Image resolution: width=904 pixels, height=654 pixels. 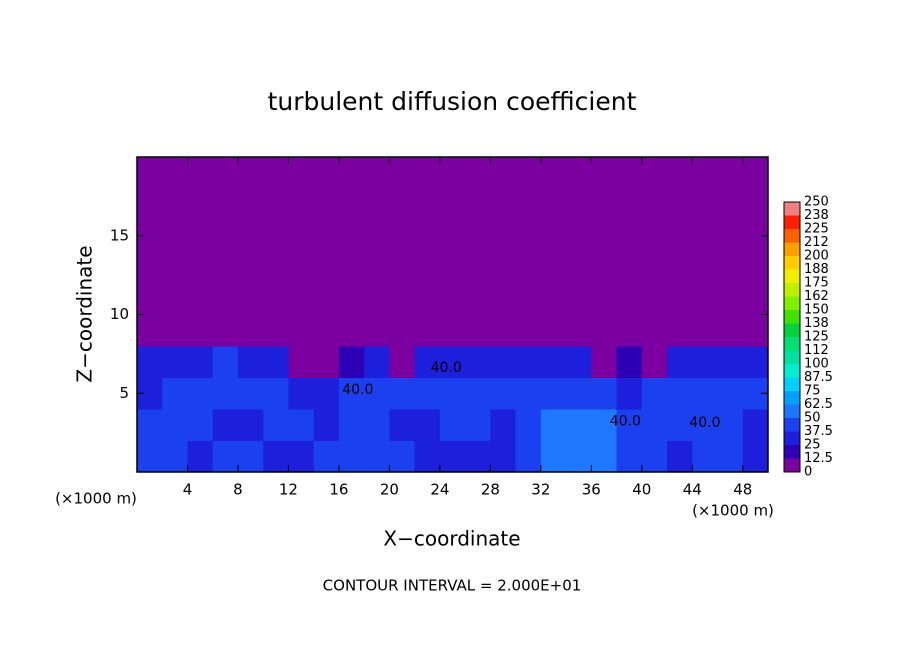 What do you see at coordinates (812, 418) in the screenshot?
I see `colorbar-label: 50` at bounding box center [812, 418].